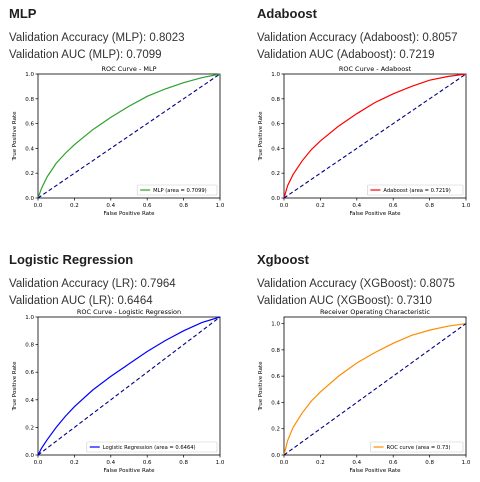 The width and height of the screenshot is (480, 482). Describe the element at coordinates (356, 284) in the screenshot. I see `accuracy-text: Validation Accuracy (XGBoost): 0.8075` at that location.